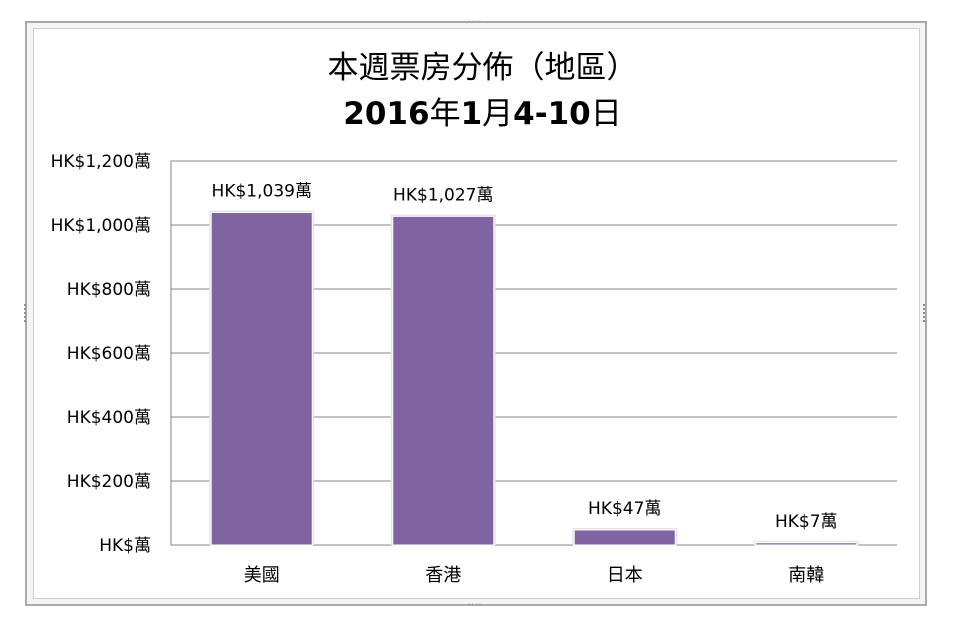 The width and height of the screenshot is (965, 636). I want to click on y-tick-label: HK$400萬, so click(109, 418).